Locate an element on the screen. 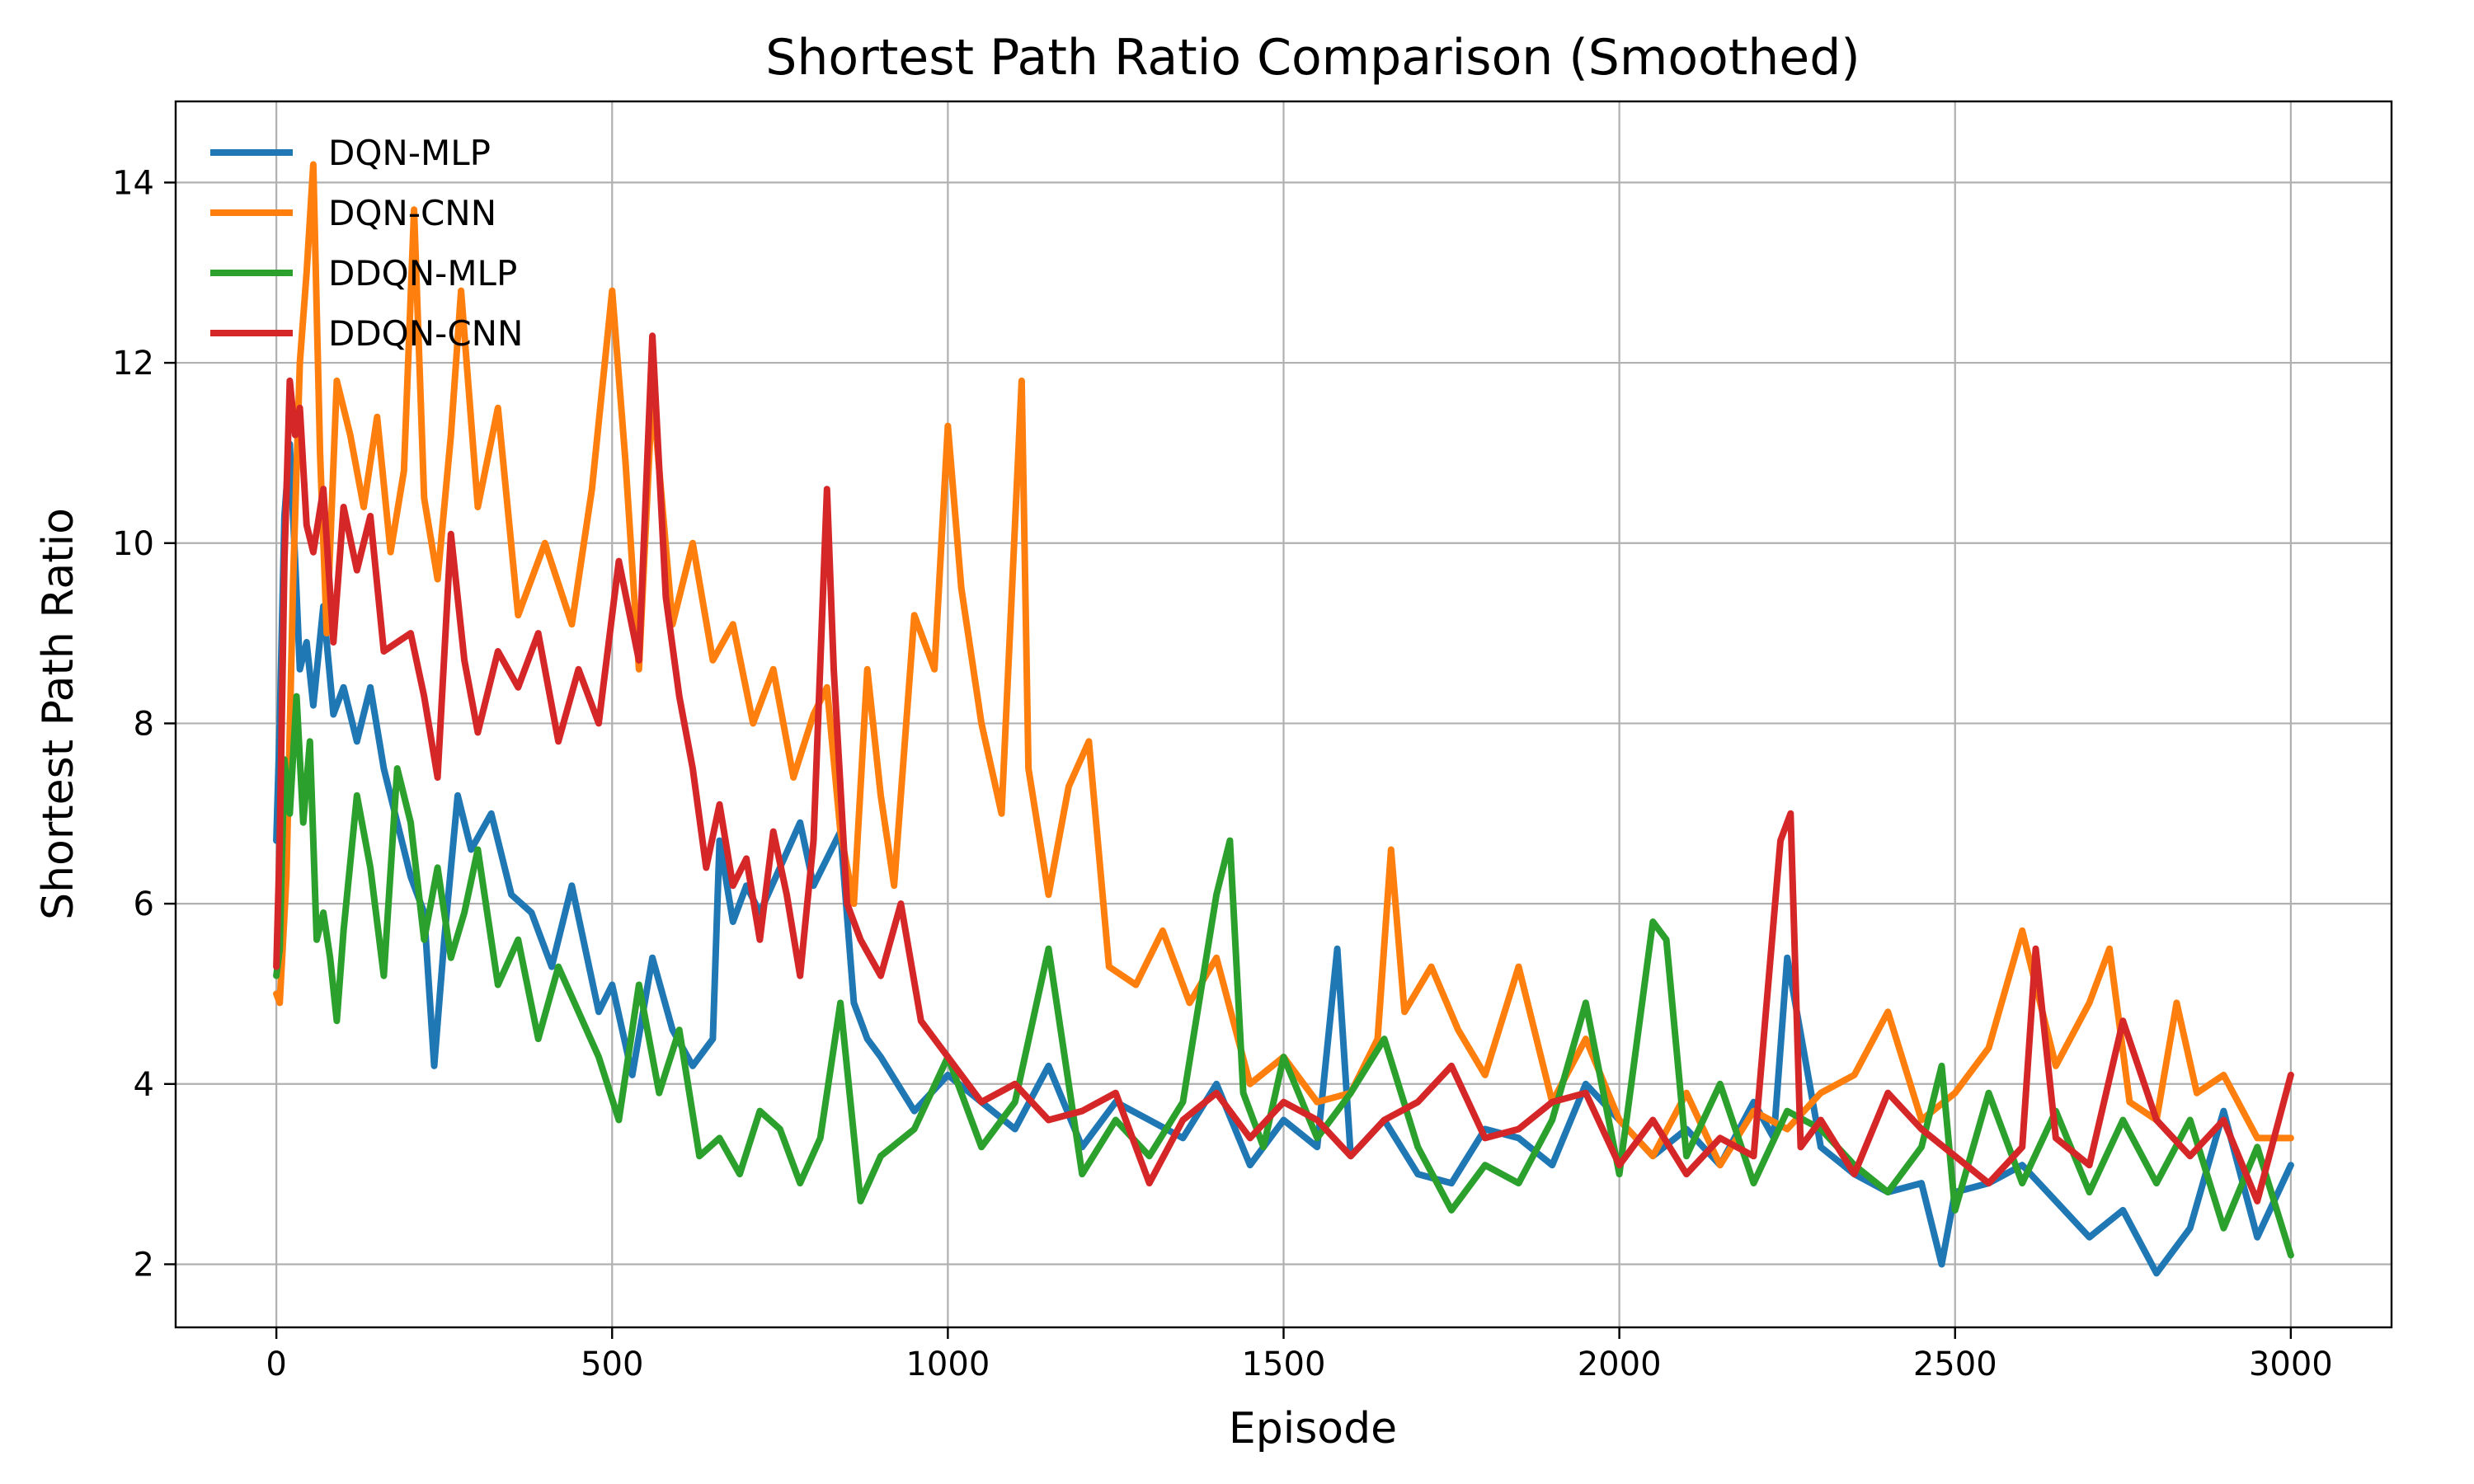  x-tick-label-5: 2500 is located at coordinates (1955, 1364).